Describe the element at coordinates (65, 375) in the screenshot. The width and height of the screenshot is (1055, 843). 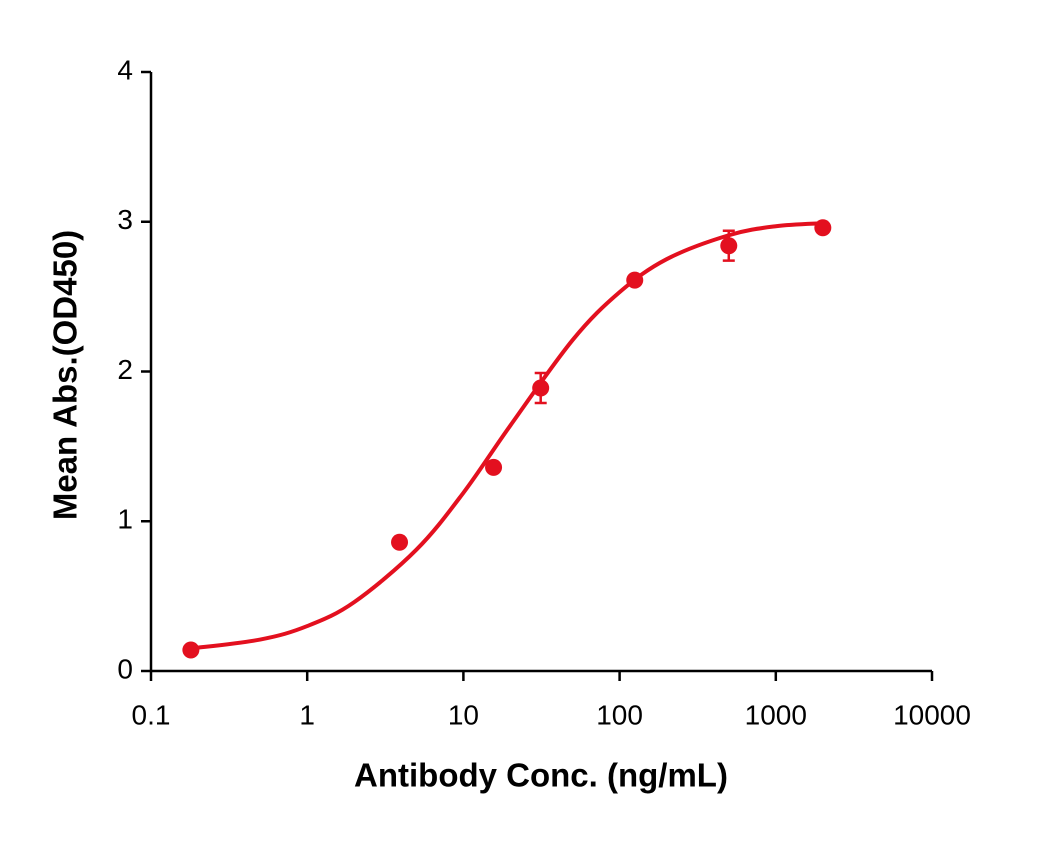
I see `y-axis-title: Mean Abs.(OD450)` at that location.